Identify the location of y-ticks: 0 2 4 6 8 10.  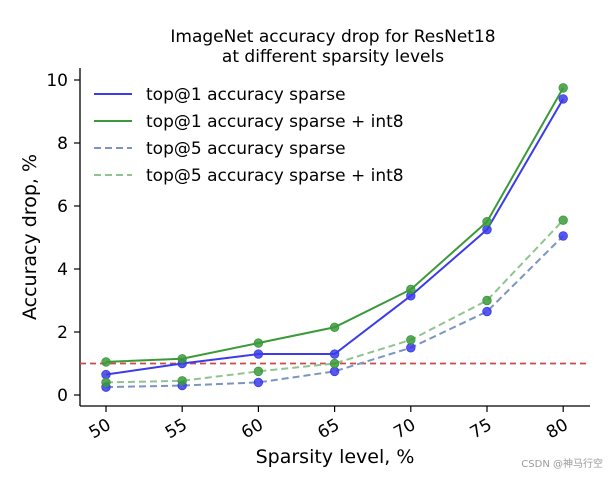
(63, 238).